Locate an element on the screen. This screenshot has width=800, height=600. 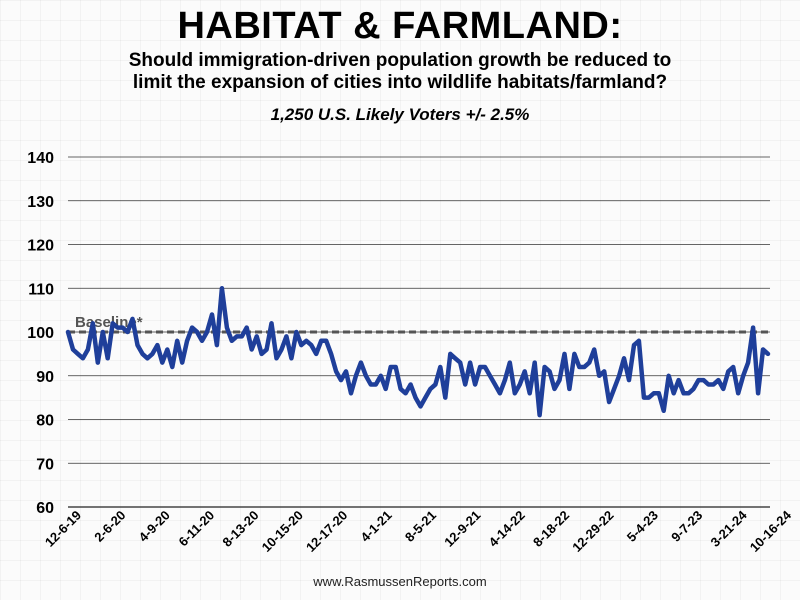
y-tick-label: 100 is located at coordinates (40, 333).